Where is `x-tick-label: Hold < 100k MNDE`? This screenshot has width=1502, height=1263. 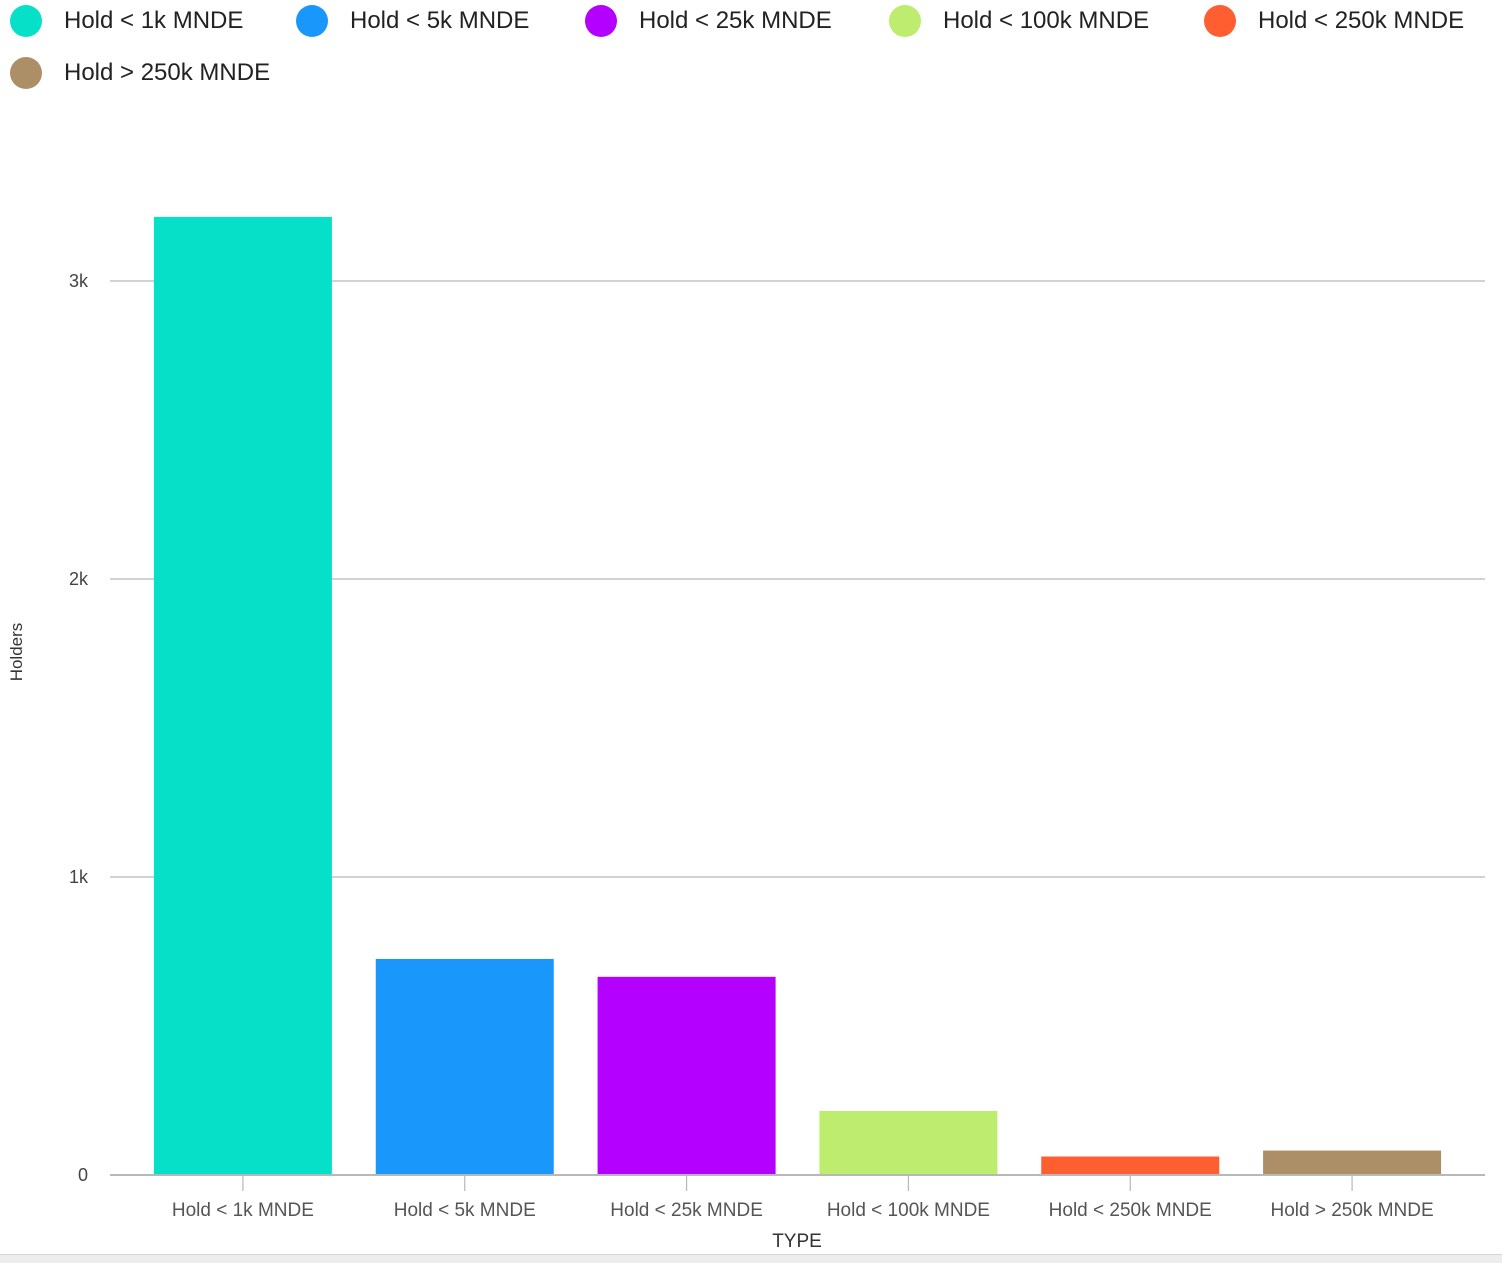 x-tick-label: Hold < 100k MNDE is located at coordinates (908, 1210).